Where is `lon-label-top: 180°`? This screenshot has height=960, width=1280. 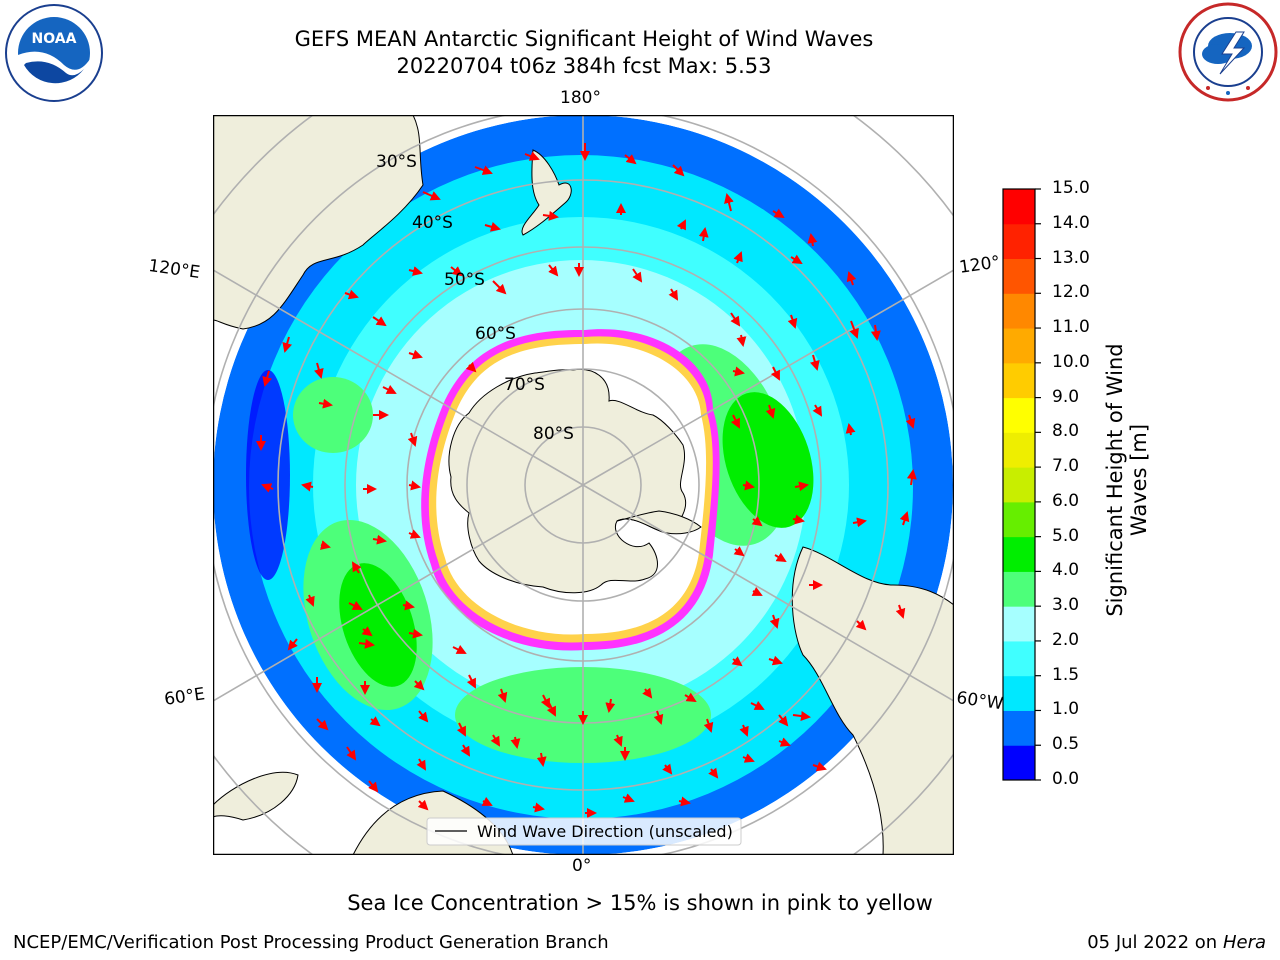
lon-label-top: 180° is located at coordinates (580, 98).